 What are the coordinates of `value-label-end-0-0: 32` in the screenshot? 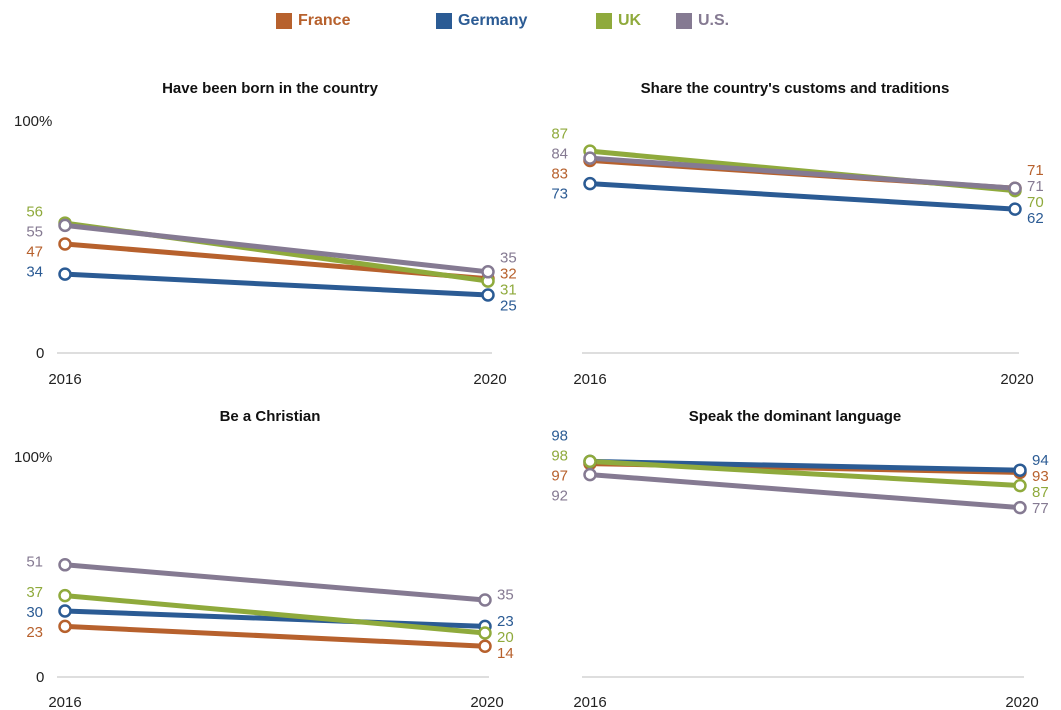 It's located at (508, 274).